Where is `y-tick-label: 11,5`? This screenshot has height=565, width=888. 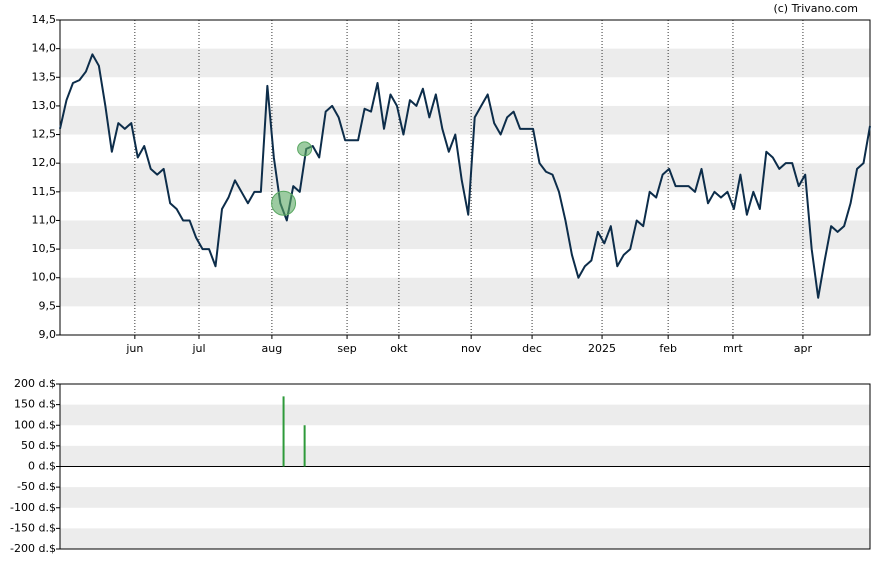 y-tick-label: 11,5 is located at coordinates (44, 191).